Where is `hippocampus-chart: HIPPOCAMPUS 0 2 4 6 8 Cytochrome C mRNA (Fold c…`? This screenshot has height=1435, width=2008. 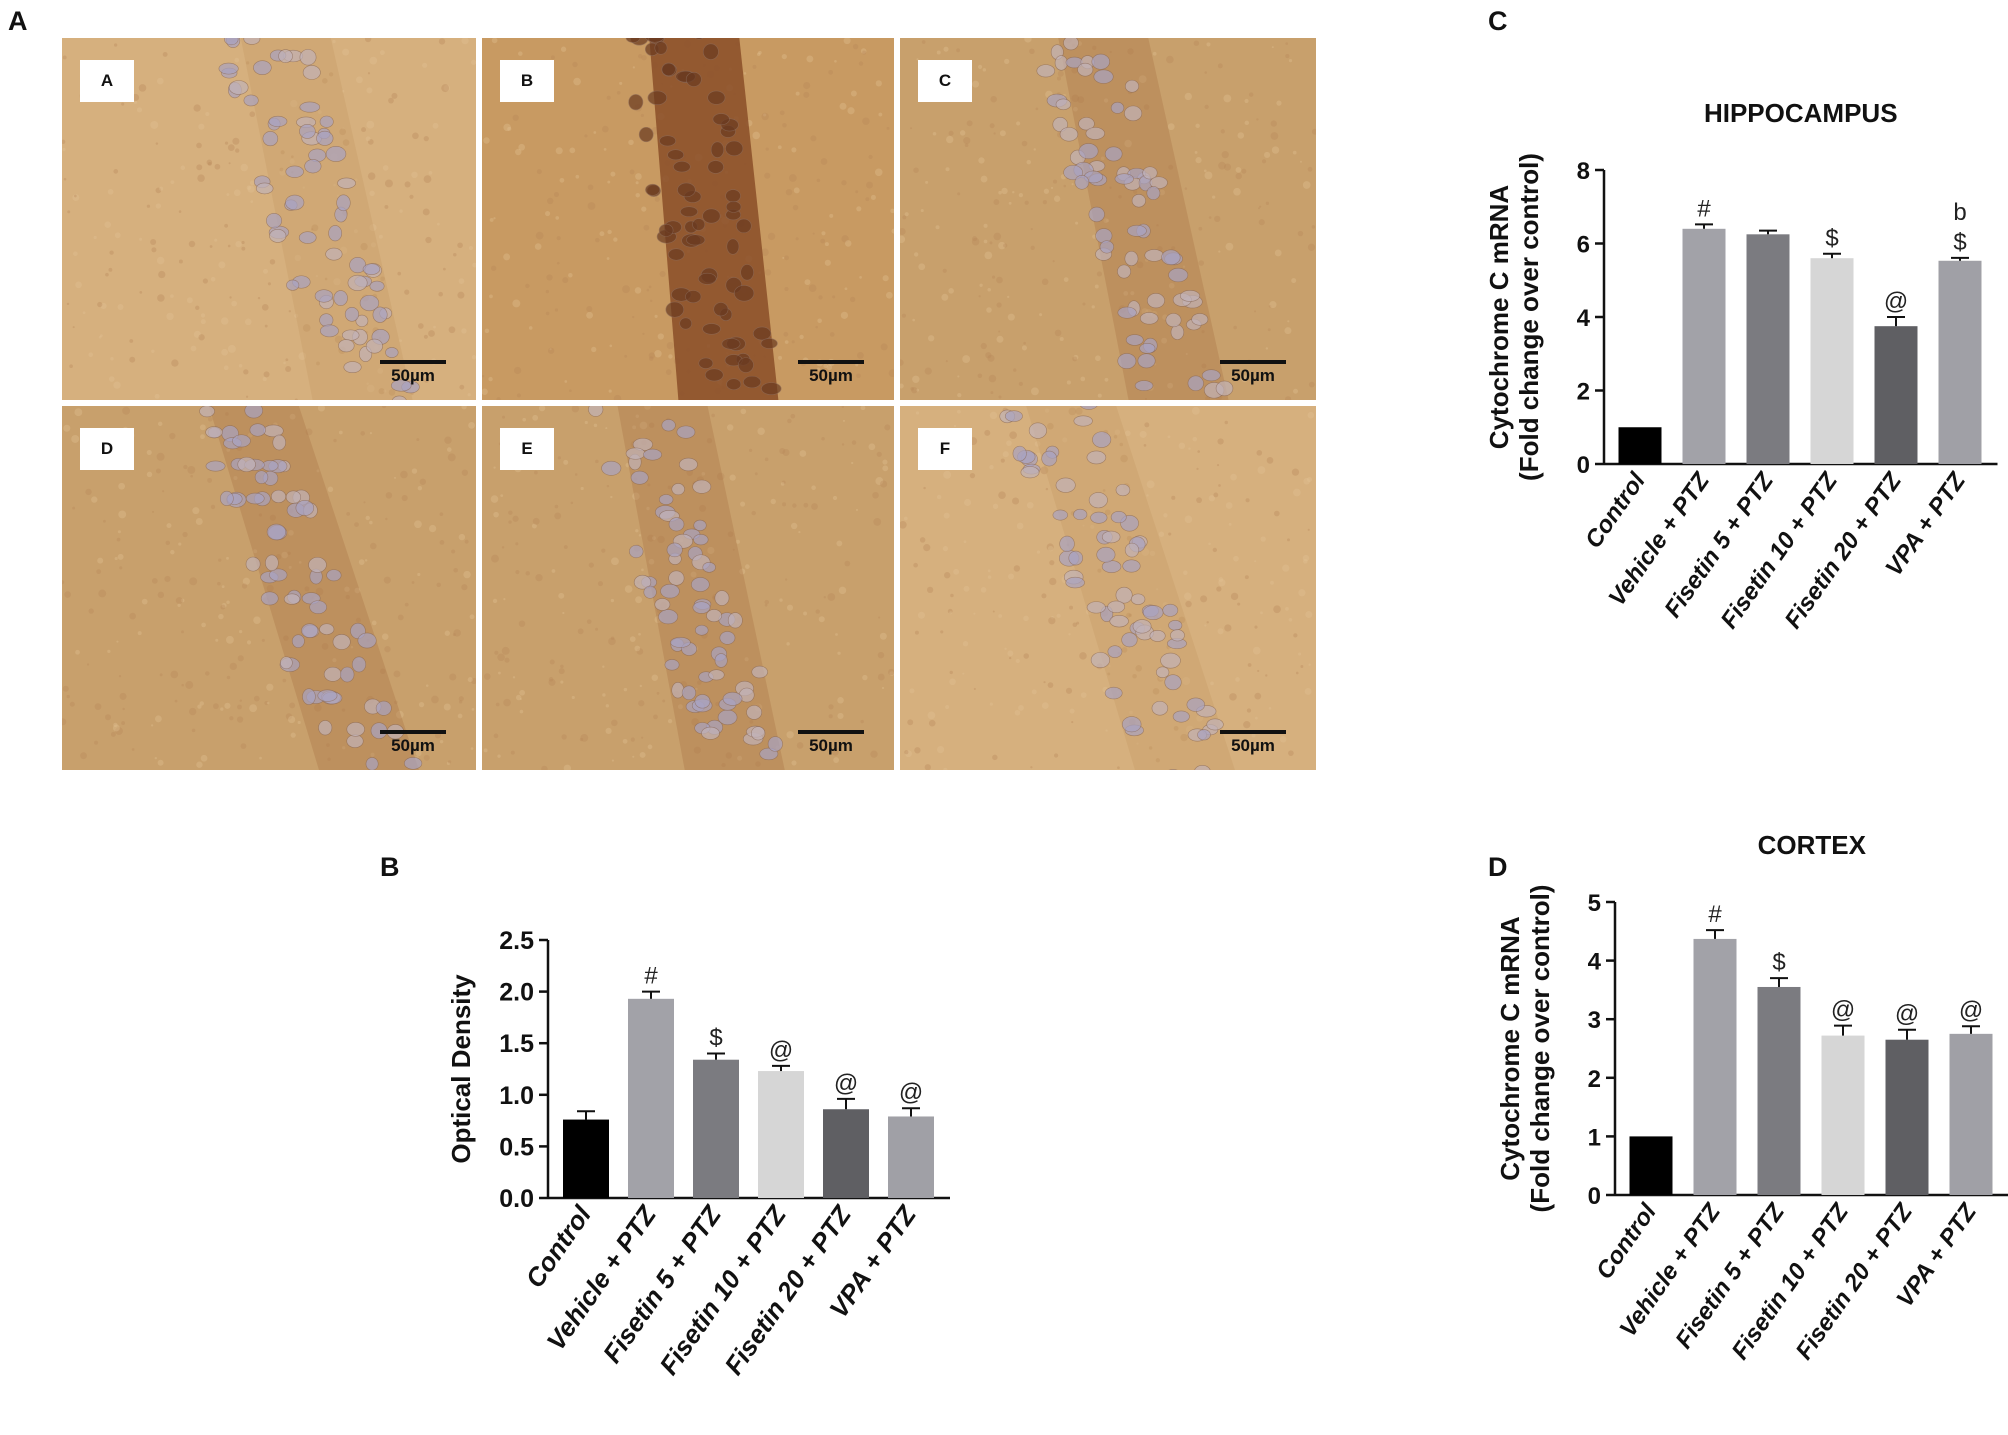 hippocampus-chart: HIPPOCAMPUS 0 2 4 6 8 Cytochrome C mRNA (Fold c… is located at coordinates (1741, 366).